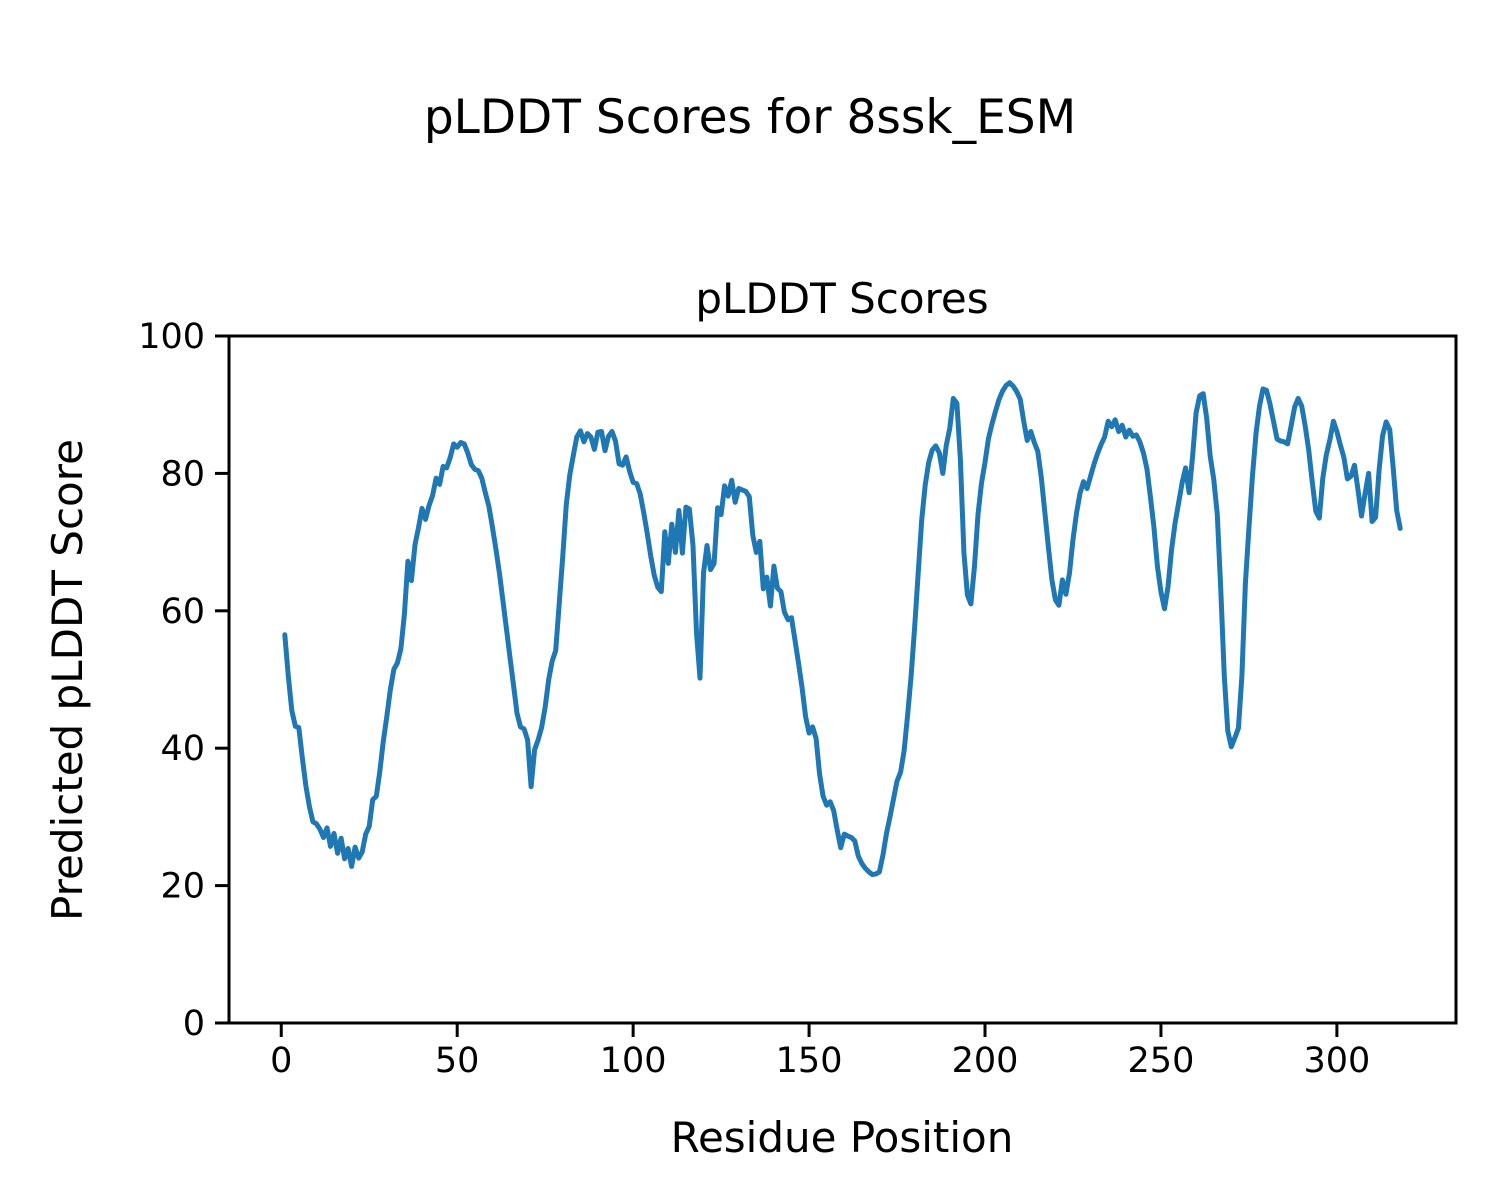 This screenshot has height=1204, width=1500. I want to click on y-axis-label: Predicted pLDDT Score, so click(67, 680).